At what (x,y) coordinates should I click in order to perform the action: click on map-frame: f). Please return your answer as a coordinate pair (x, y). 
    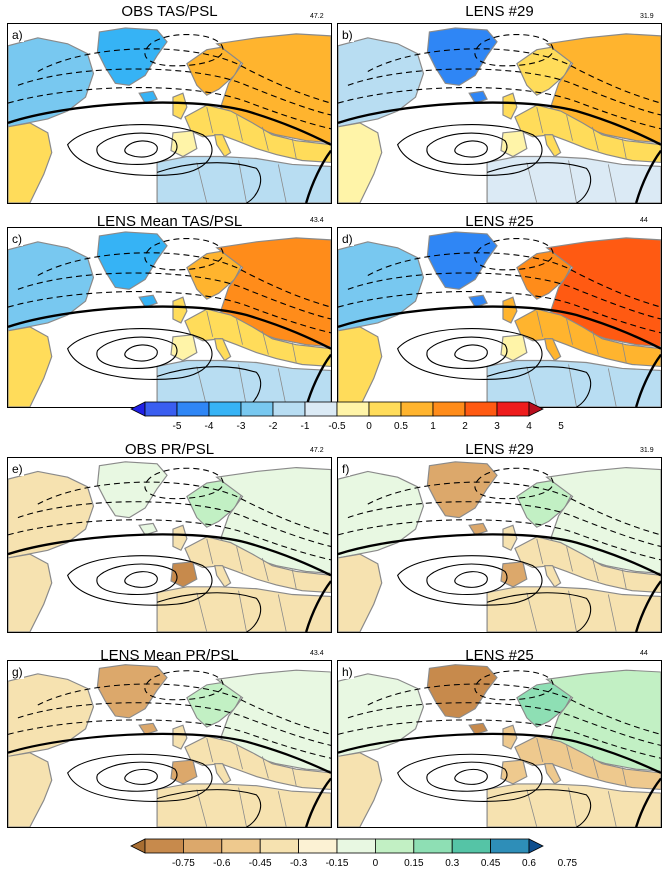
    Looking at the image, I should click on (499, 545).